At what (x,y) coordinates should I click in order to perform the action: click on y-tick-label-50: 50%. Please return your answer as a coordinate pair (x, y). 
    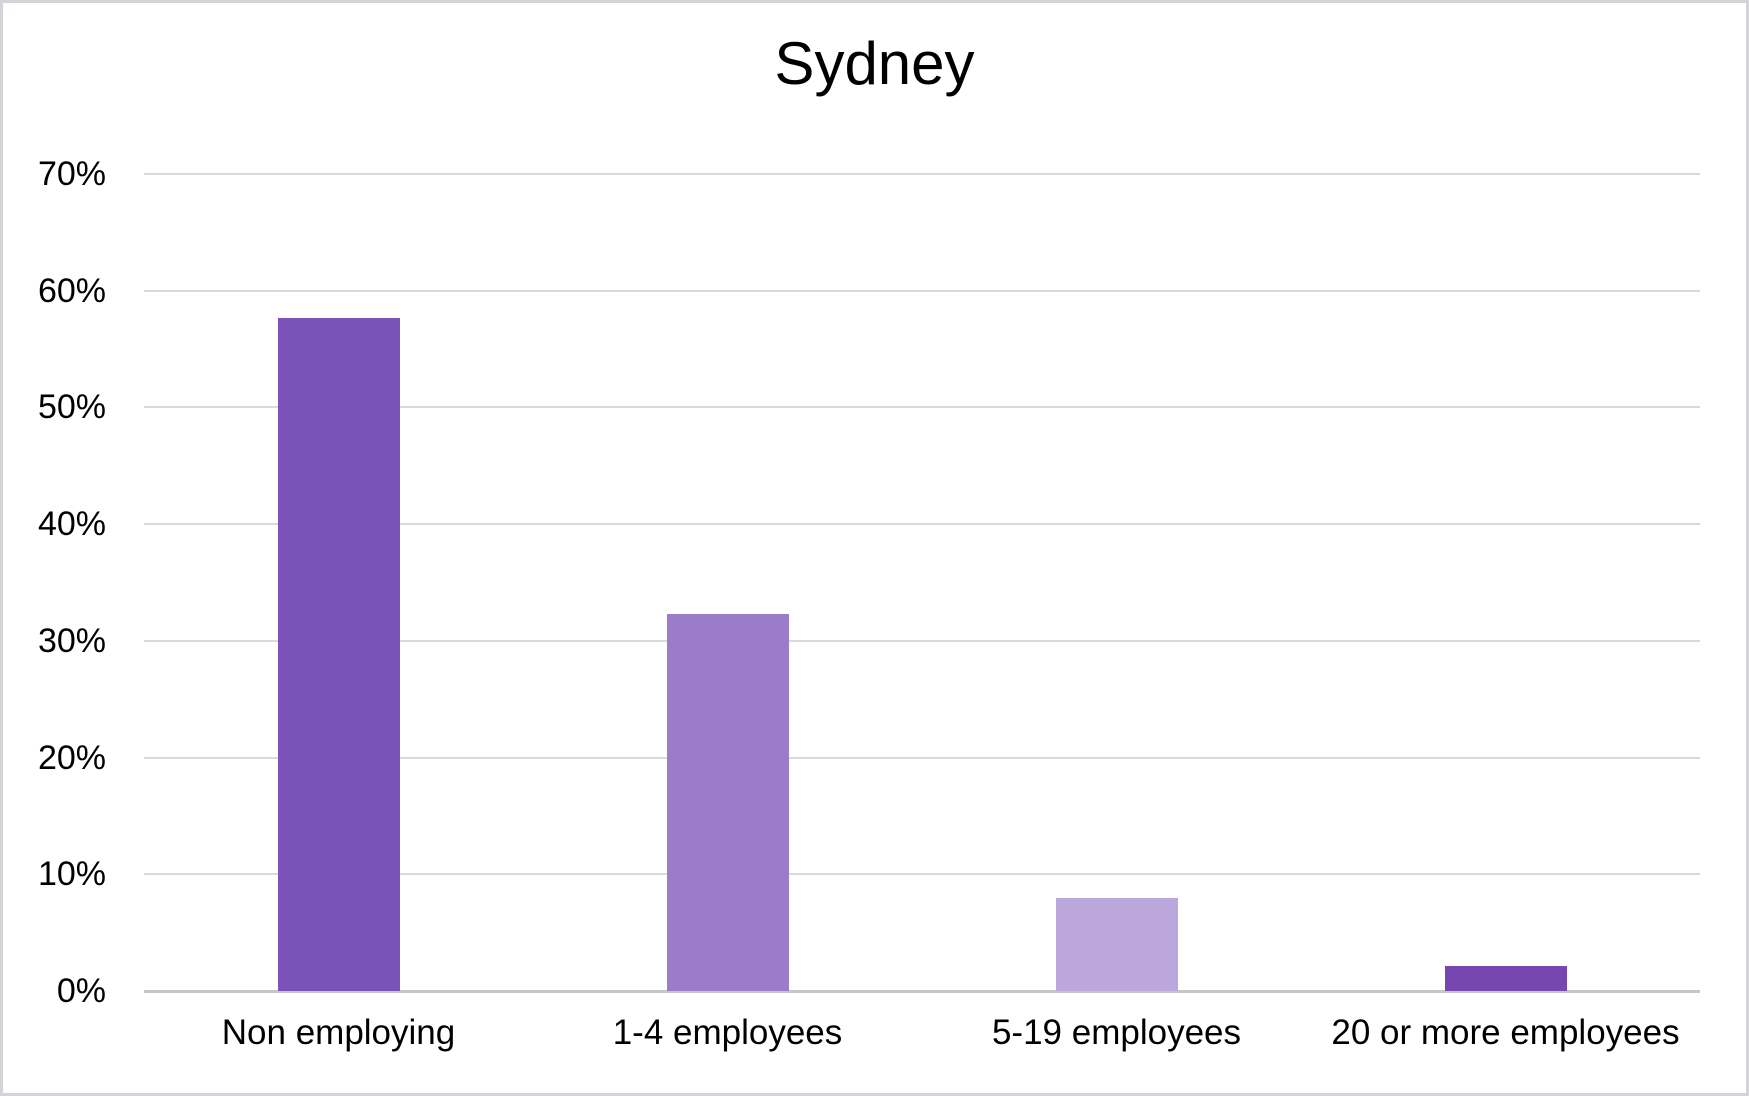
    Looking at the image, I should click on (71, 407).